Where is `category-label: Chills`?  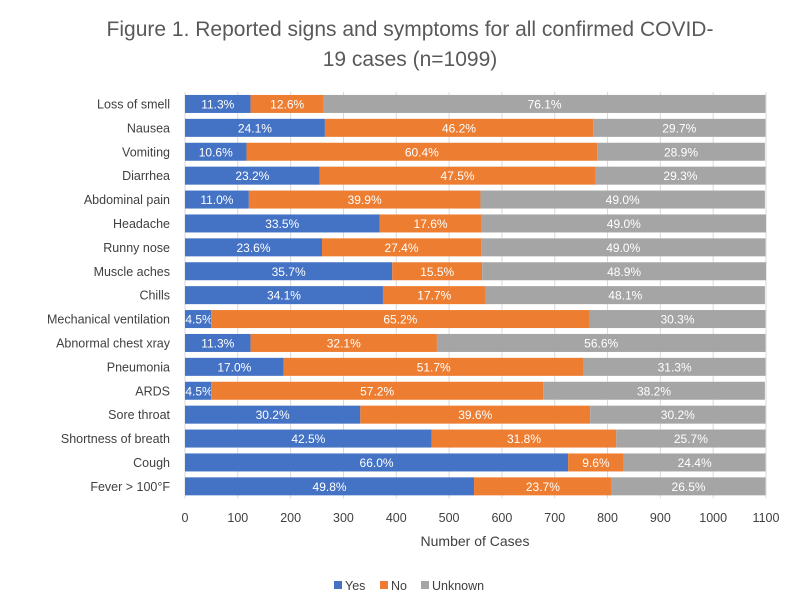 category-label: Chills is located at coordinates (154, 296).